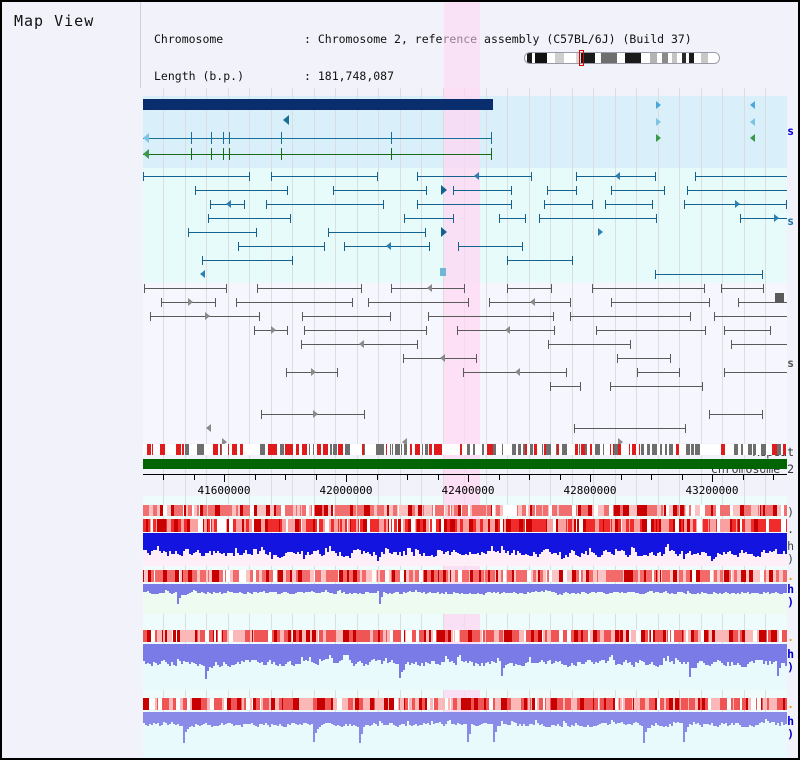  I want to click on msm-read-depth-sra-track, so click(465, 599).